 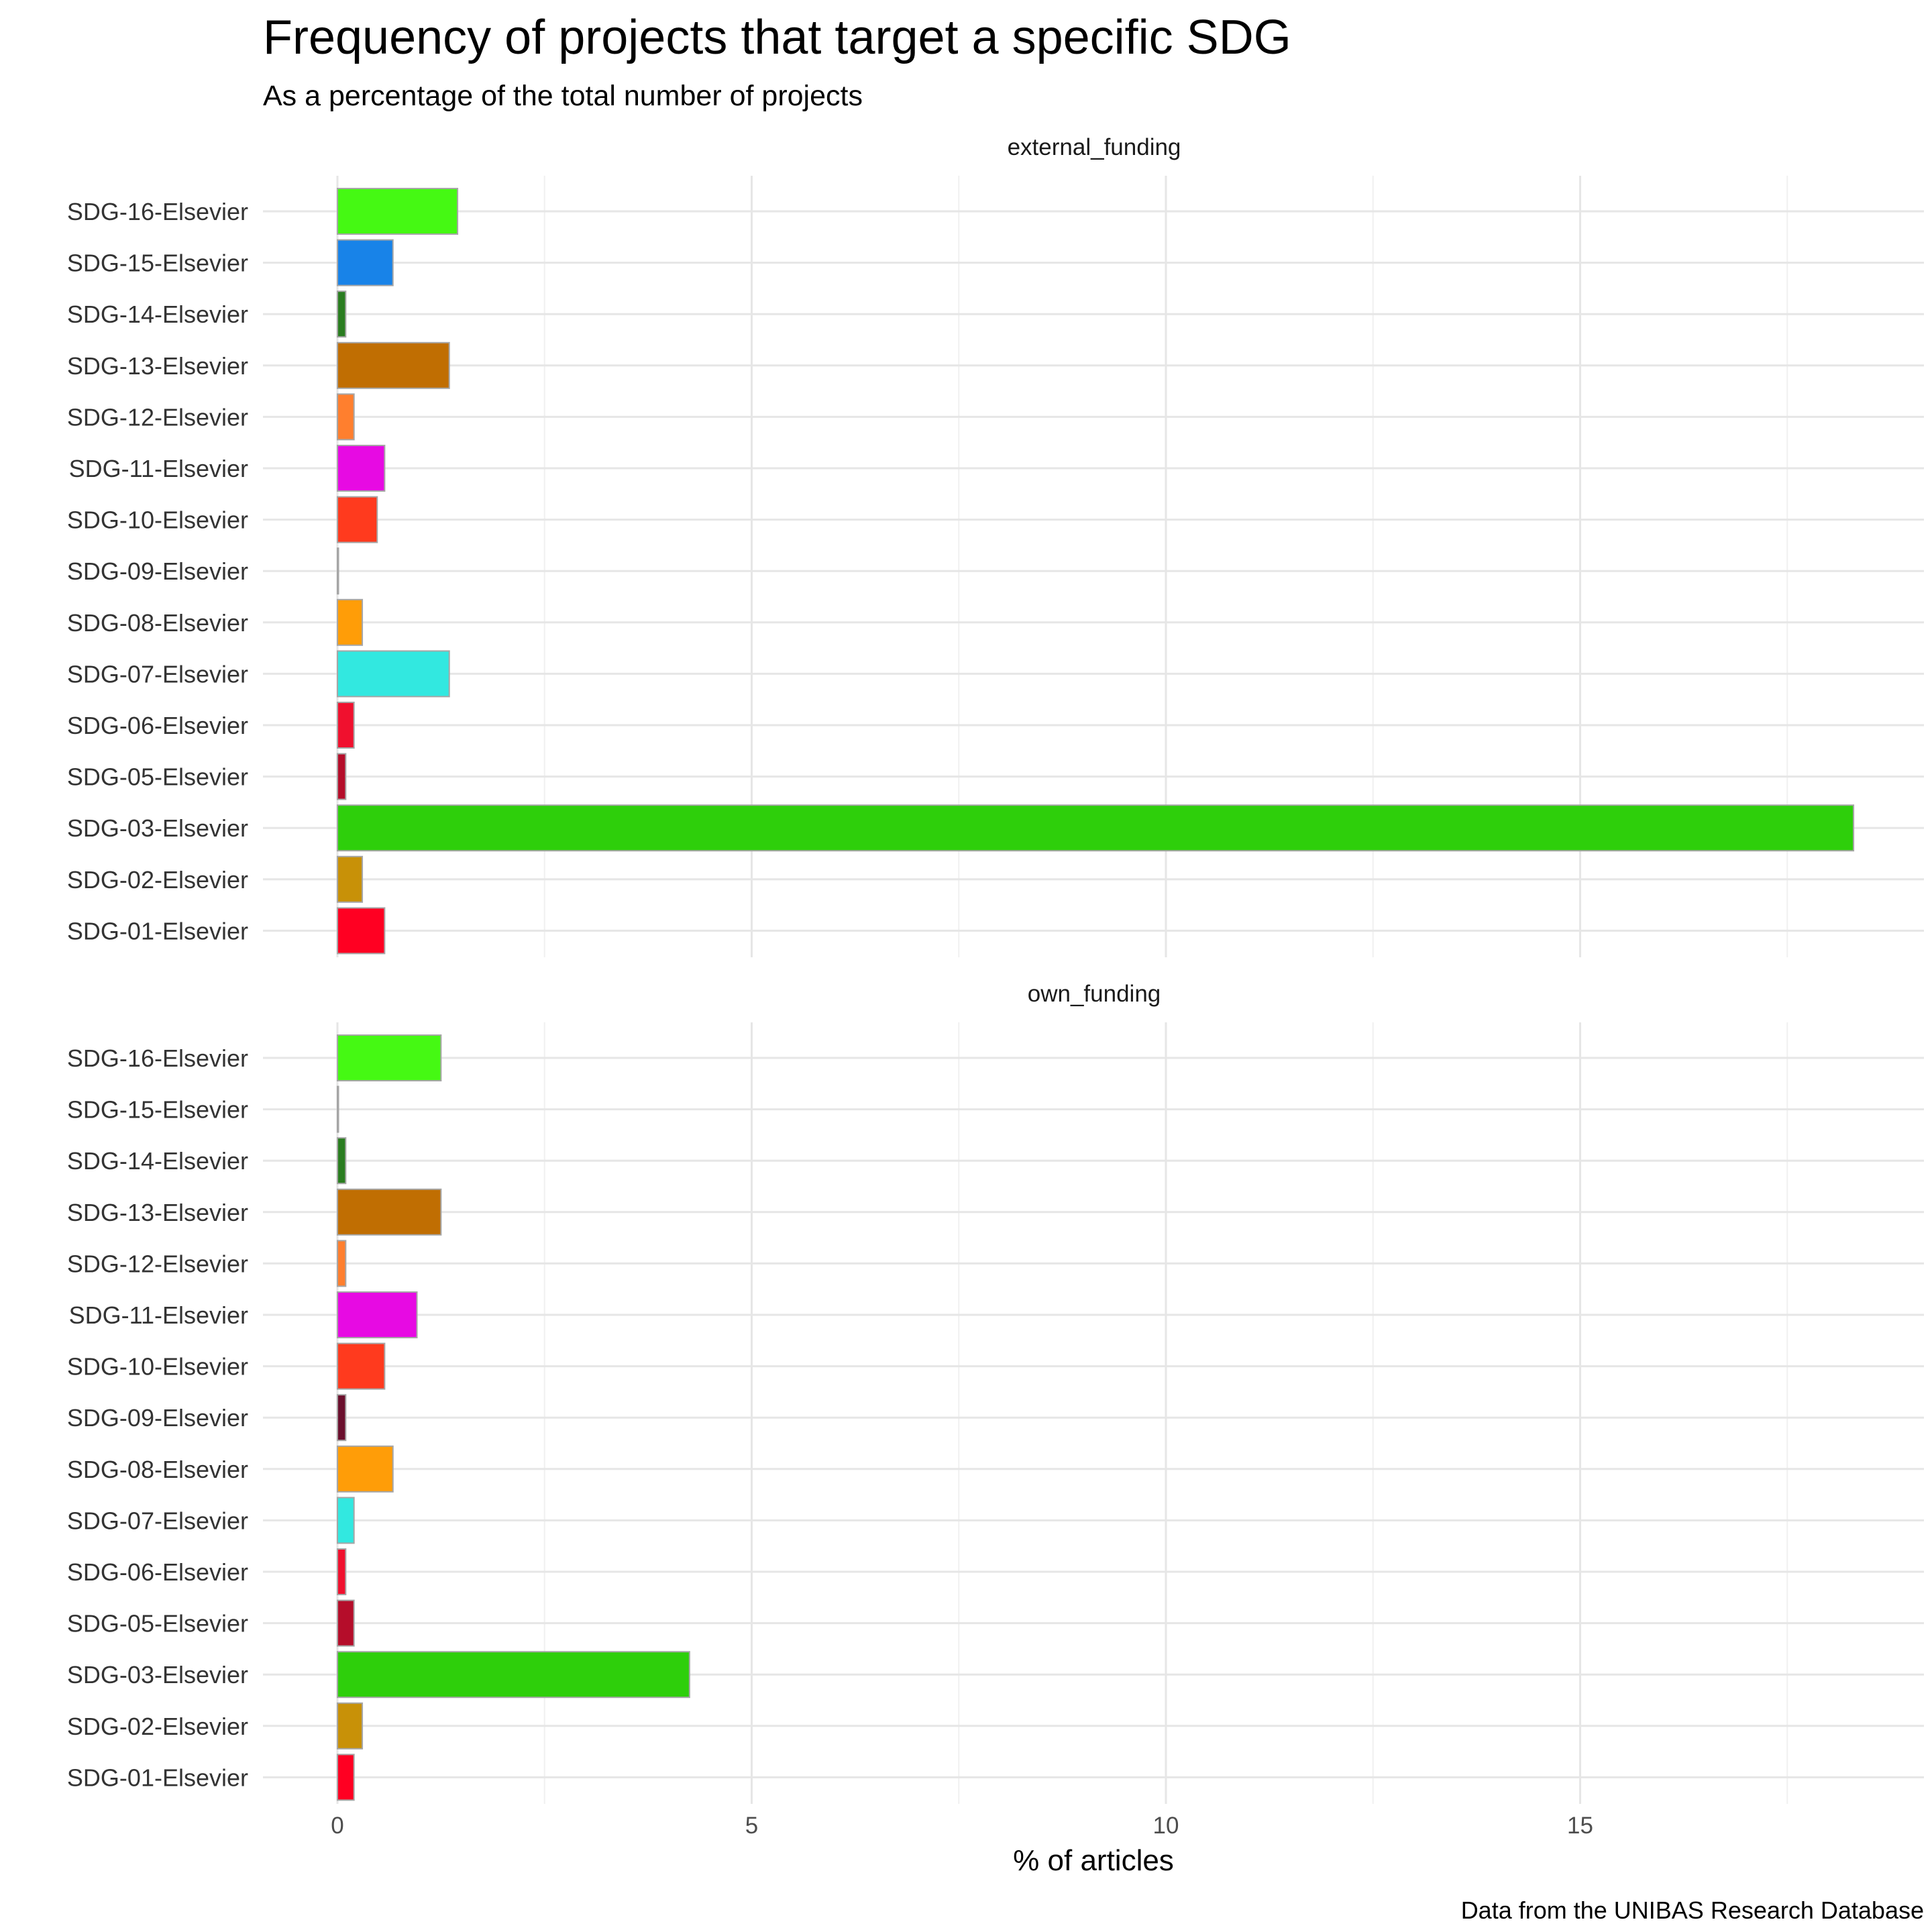 What do you see at coordinates (389, 1212) in the screenshot?
I see `bar-own_funding-sdg-13-elsevier` at bounding box center [389, 1212].